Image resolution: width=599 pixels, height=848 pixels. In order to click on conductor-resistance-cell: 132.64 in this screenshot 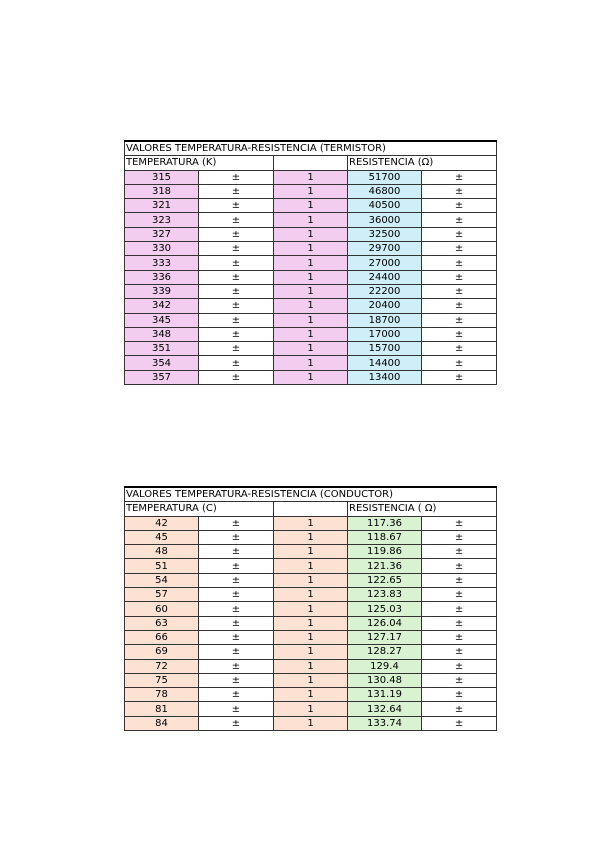, I will do `click(384, 709)`.